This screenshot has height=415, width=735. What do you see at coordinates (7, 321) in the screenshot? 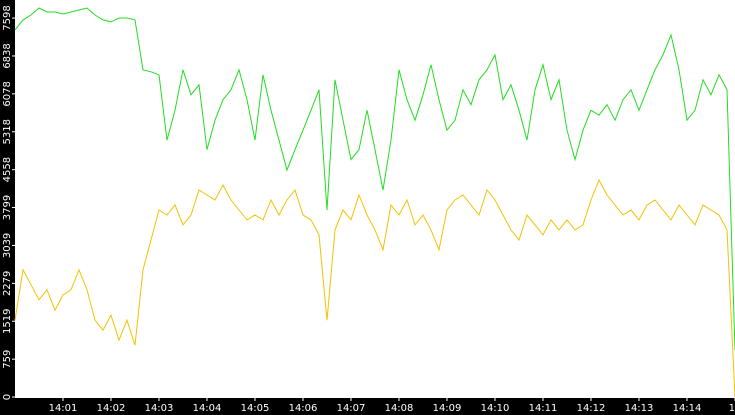
I see `y-tick-label: 1519` at bounding box center [7, 321].